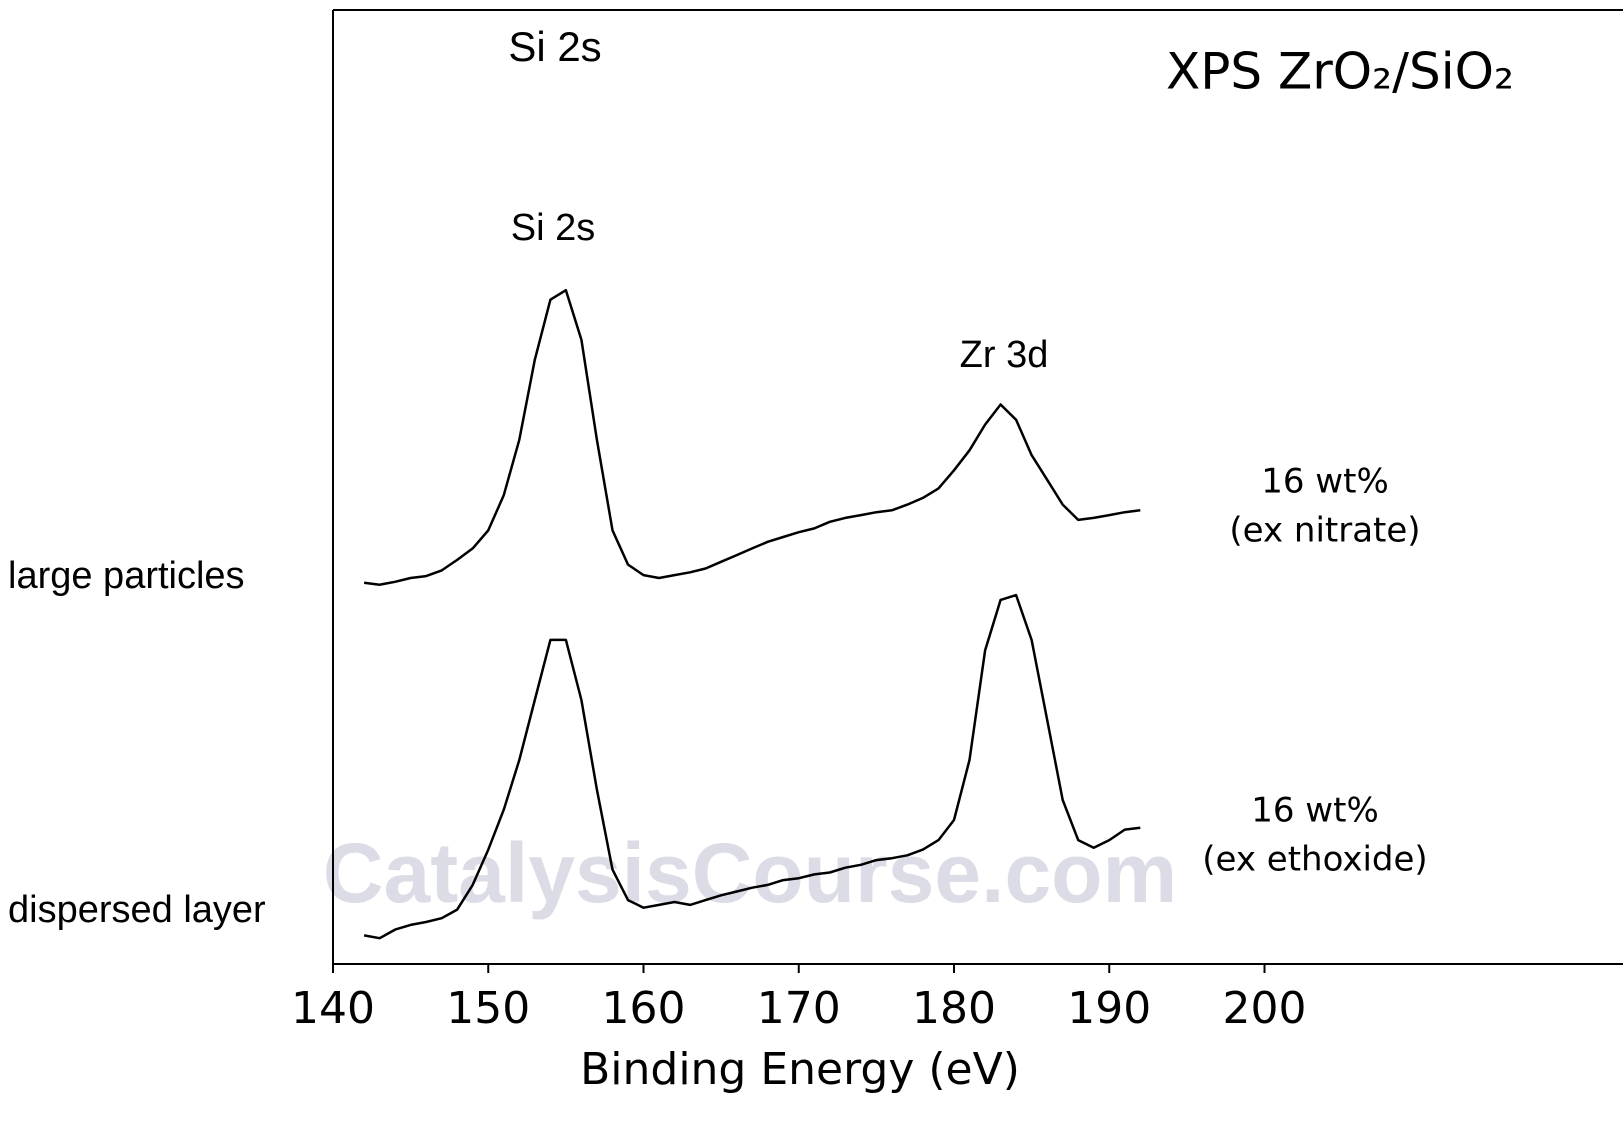 The height and width of the screenshot is (1139, 1623). I want to click on watermark: CatalysisCourse.com, so click(750, 873).